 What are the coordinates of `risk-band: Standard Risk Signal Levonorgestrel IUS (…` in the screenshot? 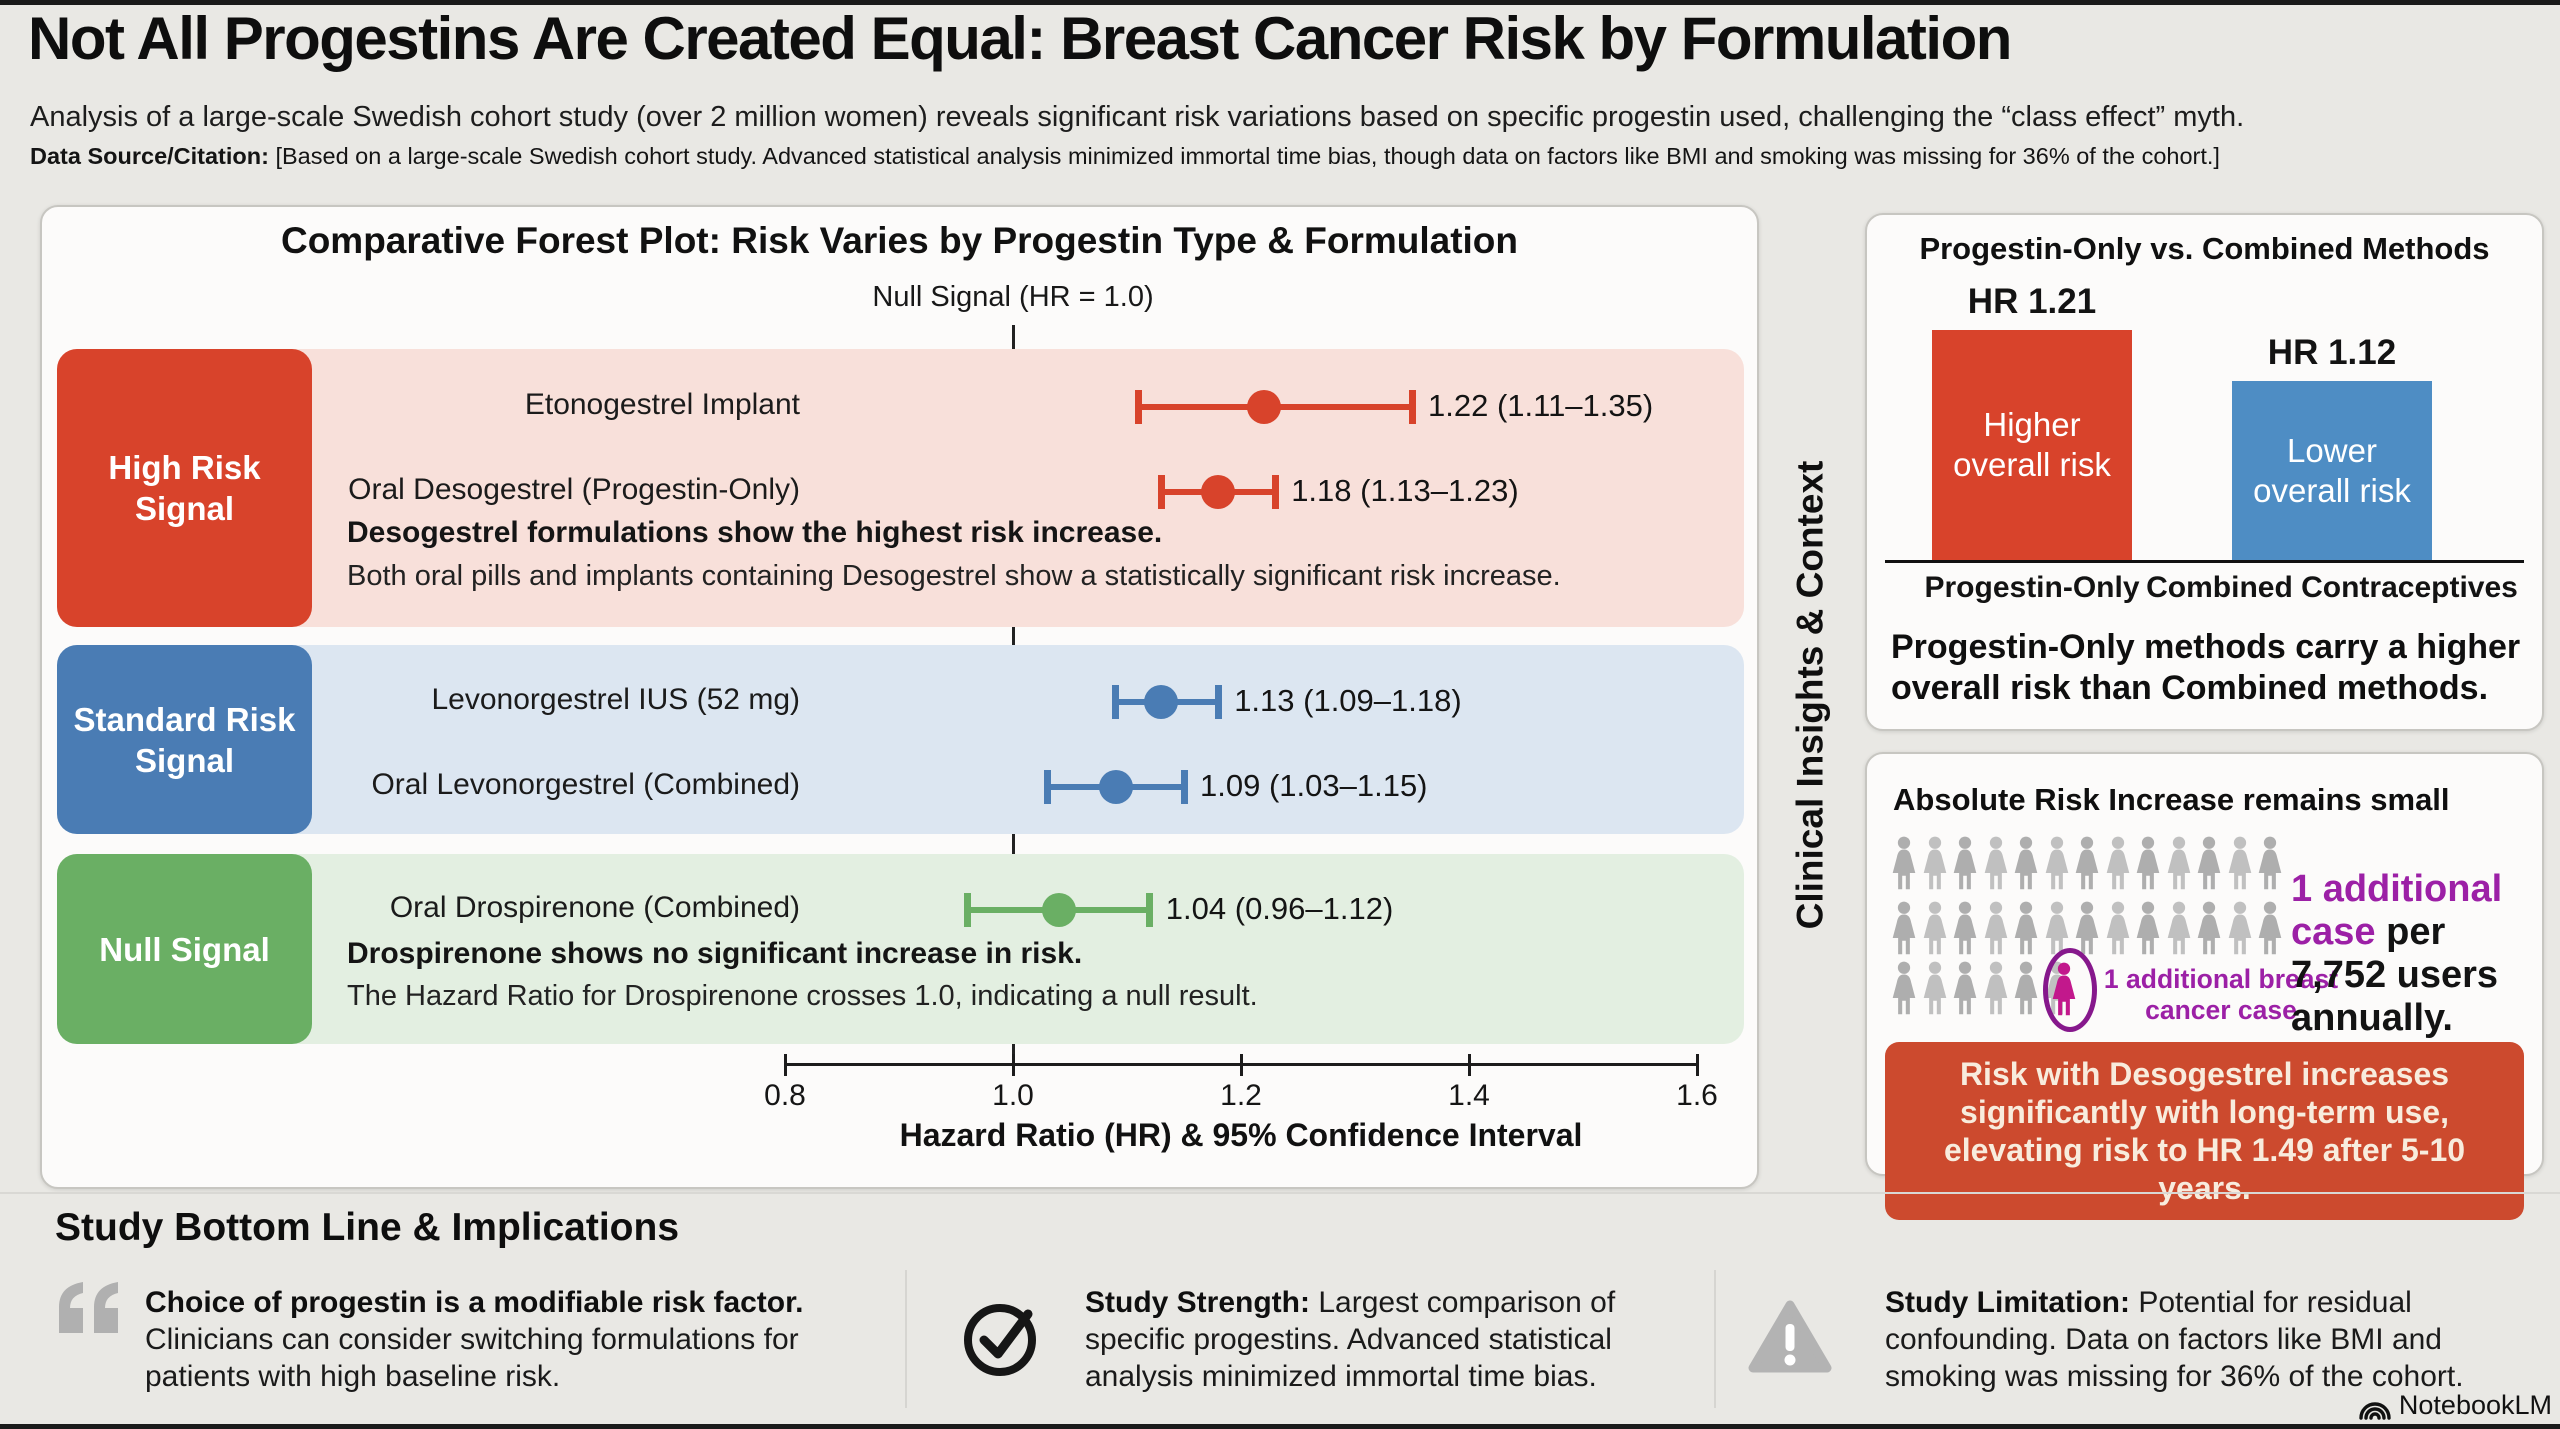 It's located at (900, 739).